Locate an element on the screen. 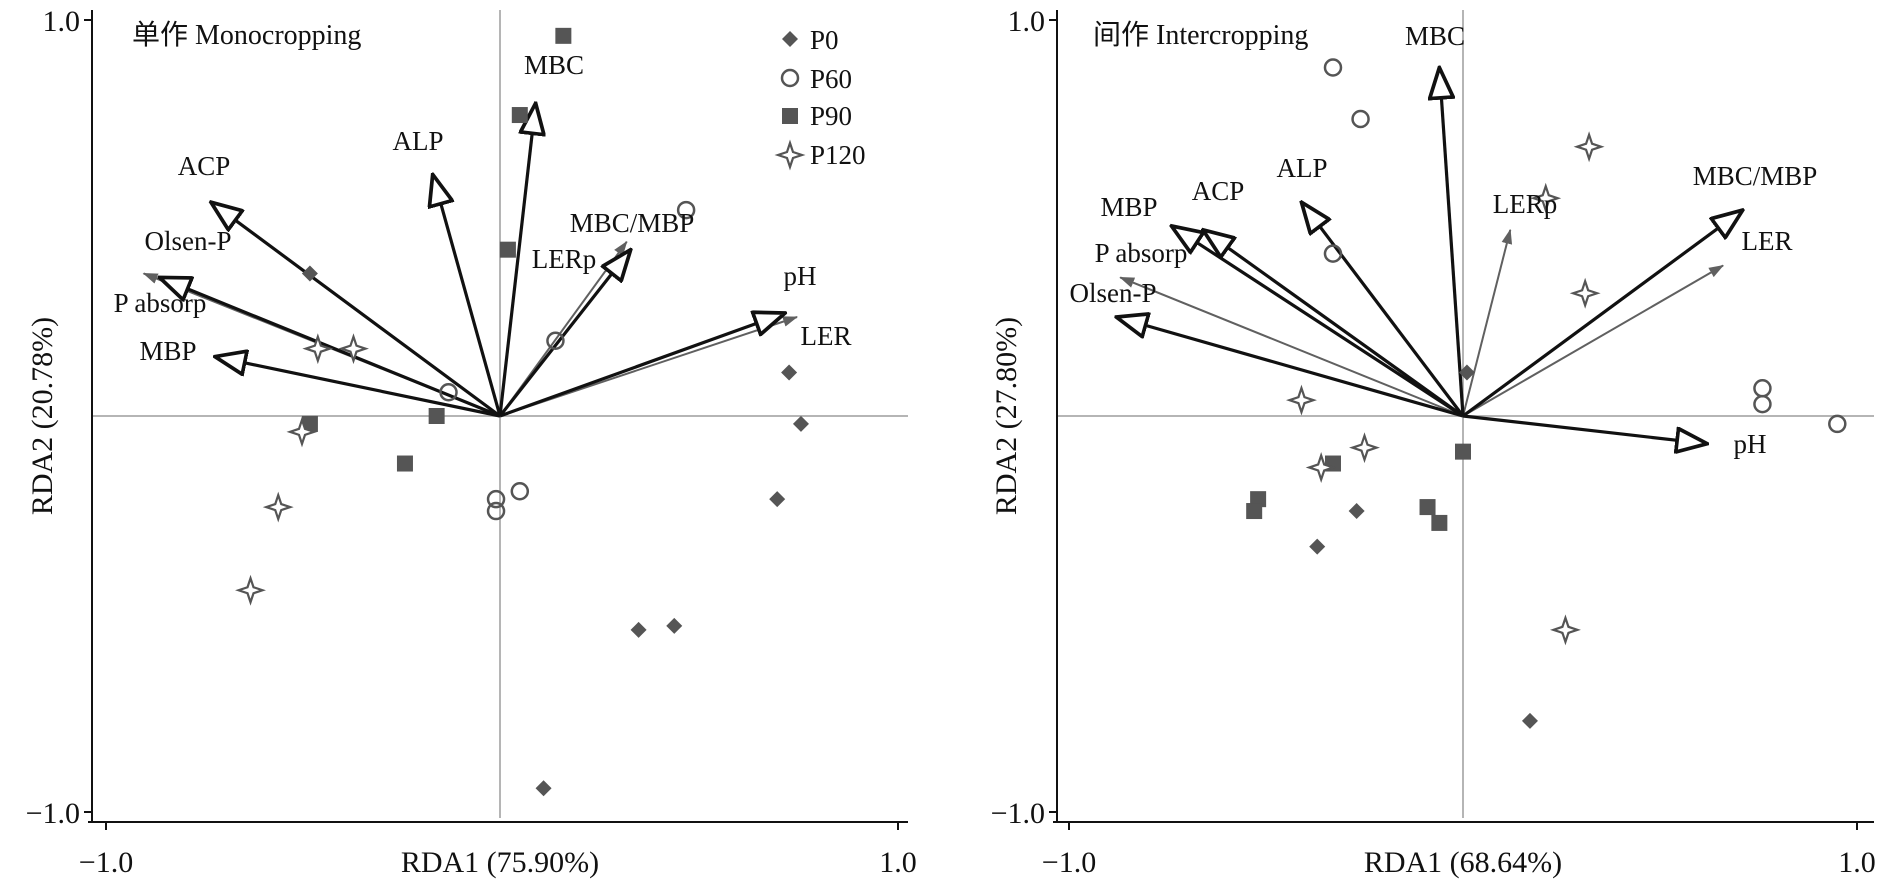  legend-item-p90: P90 is located at coordinates (817, 116).